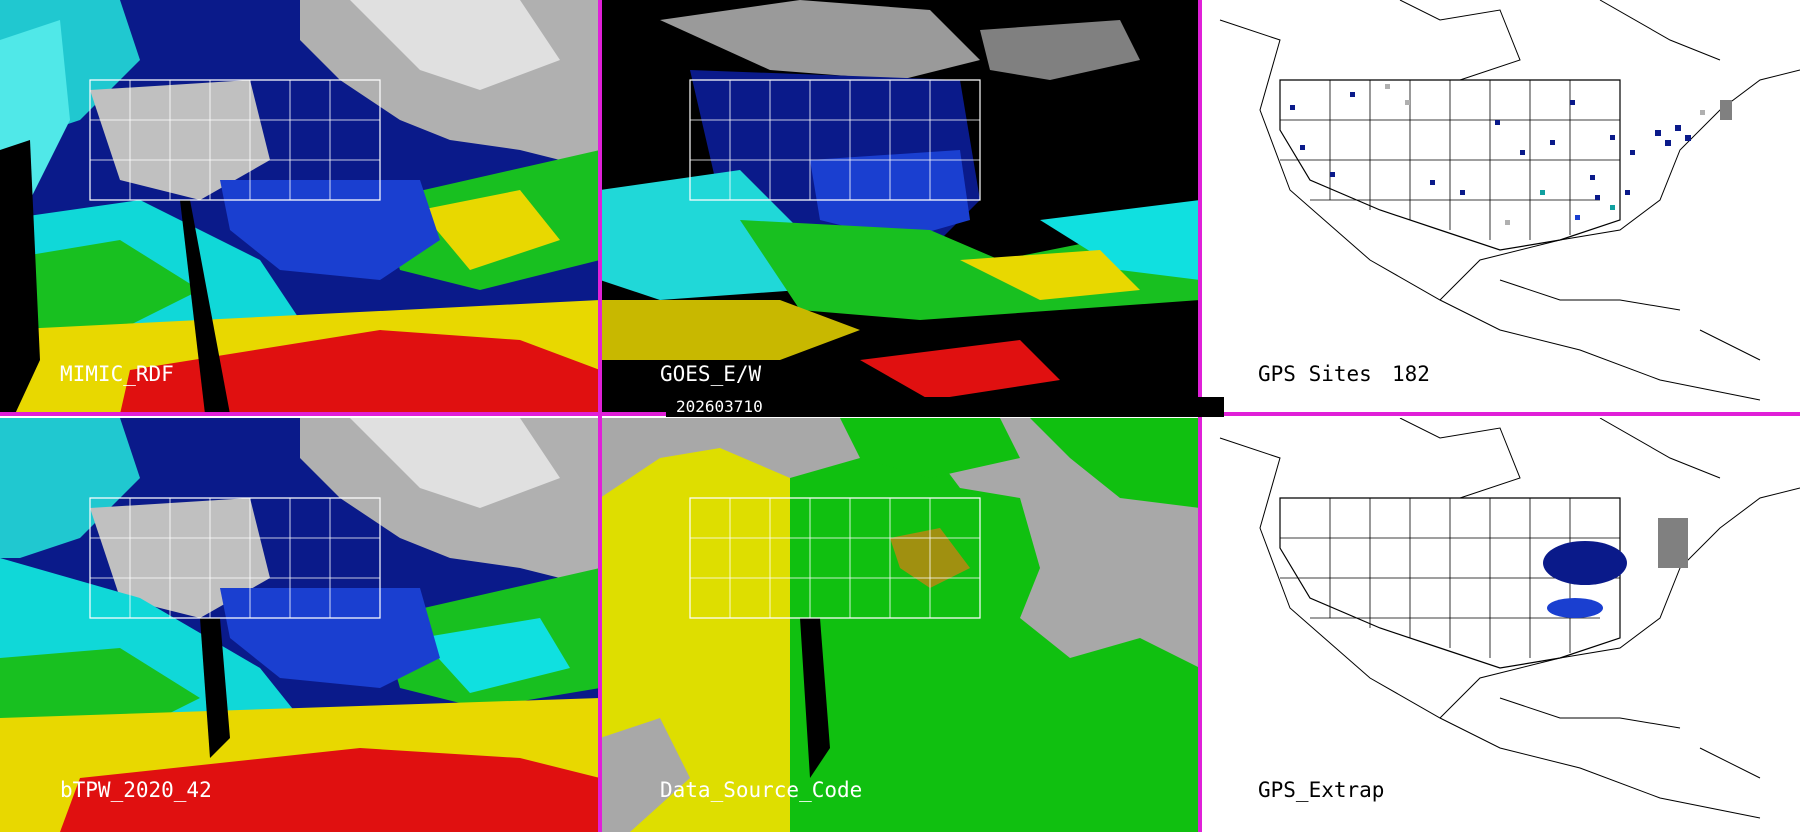  Describe the element at coordinates (1315, 374) in the screenshot. I see `panel-label: GPS Sites` at that location.